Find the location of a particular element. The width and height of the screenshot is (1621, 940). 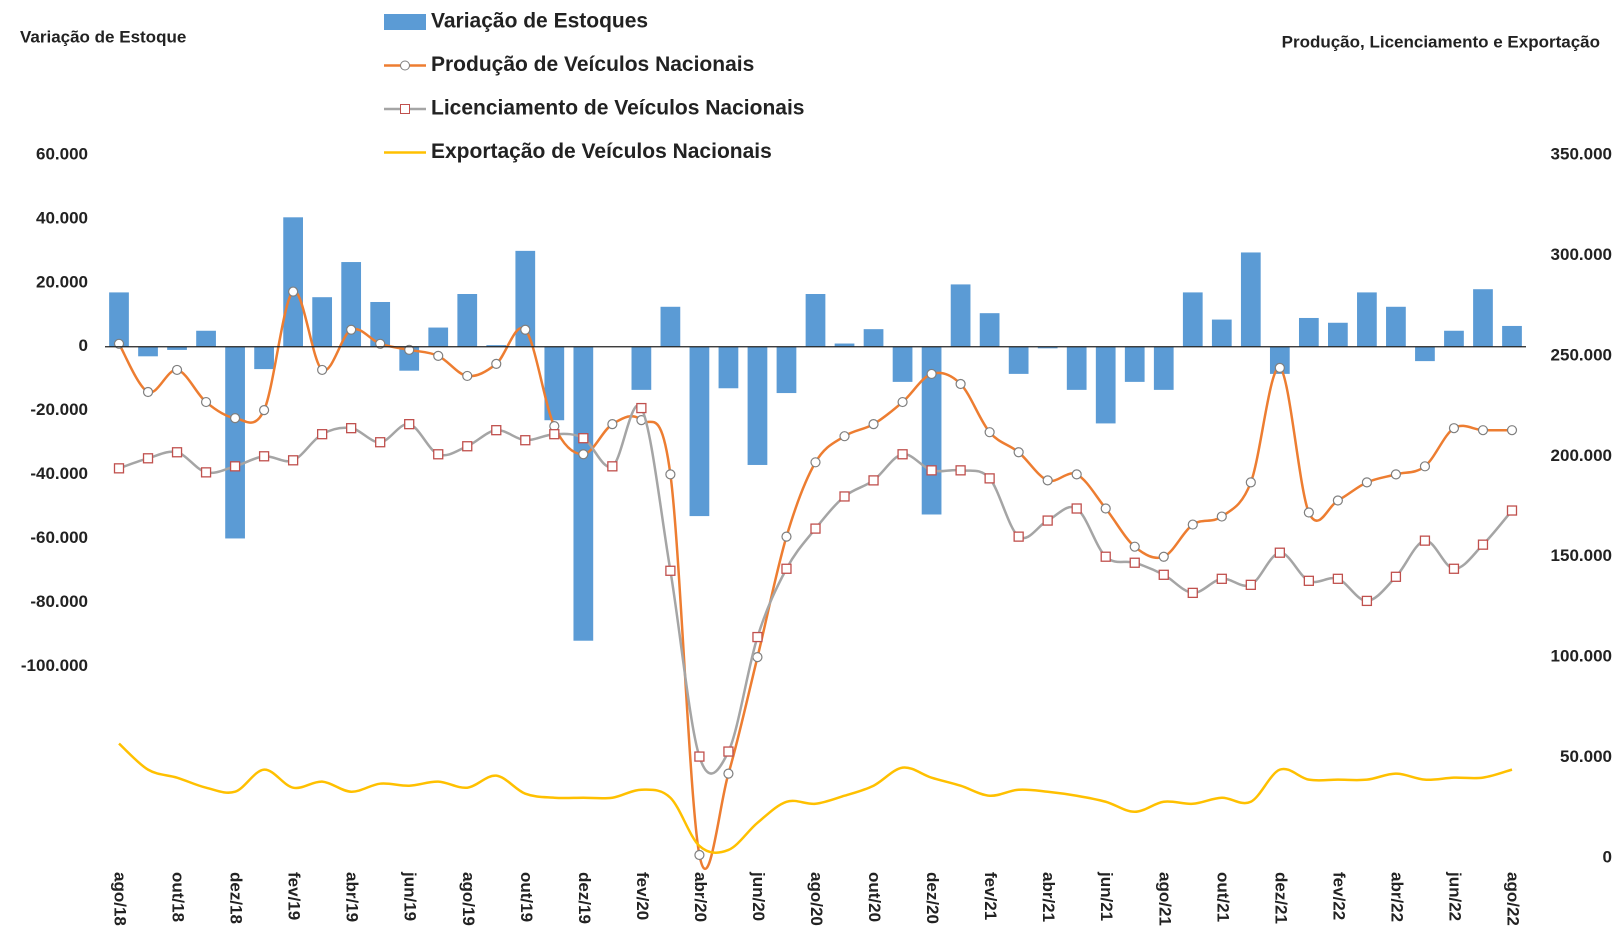

legend-label: Exportação de Veículos Nacionais is located at coordinates (601, 151).